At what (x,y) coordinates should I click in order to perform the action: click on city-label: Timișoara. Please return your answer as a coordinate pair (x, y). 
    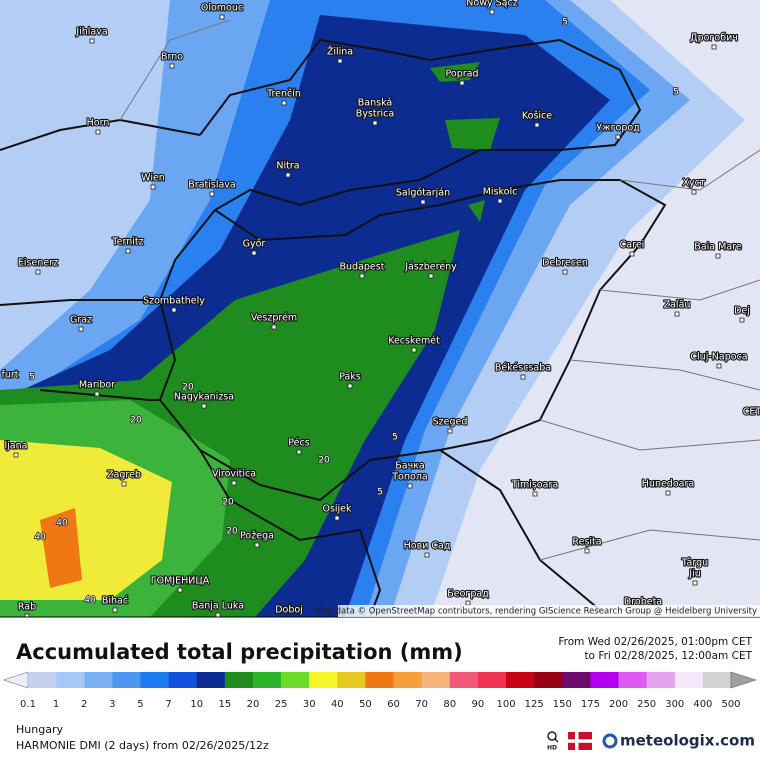
    Looking at the image, I should click on (534, 485).